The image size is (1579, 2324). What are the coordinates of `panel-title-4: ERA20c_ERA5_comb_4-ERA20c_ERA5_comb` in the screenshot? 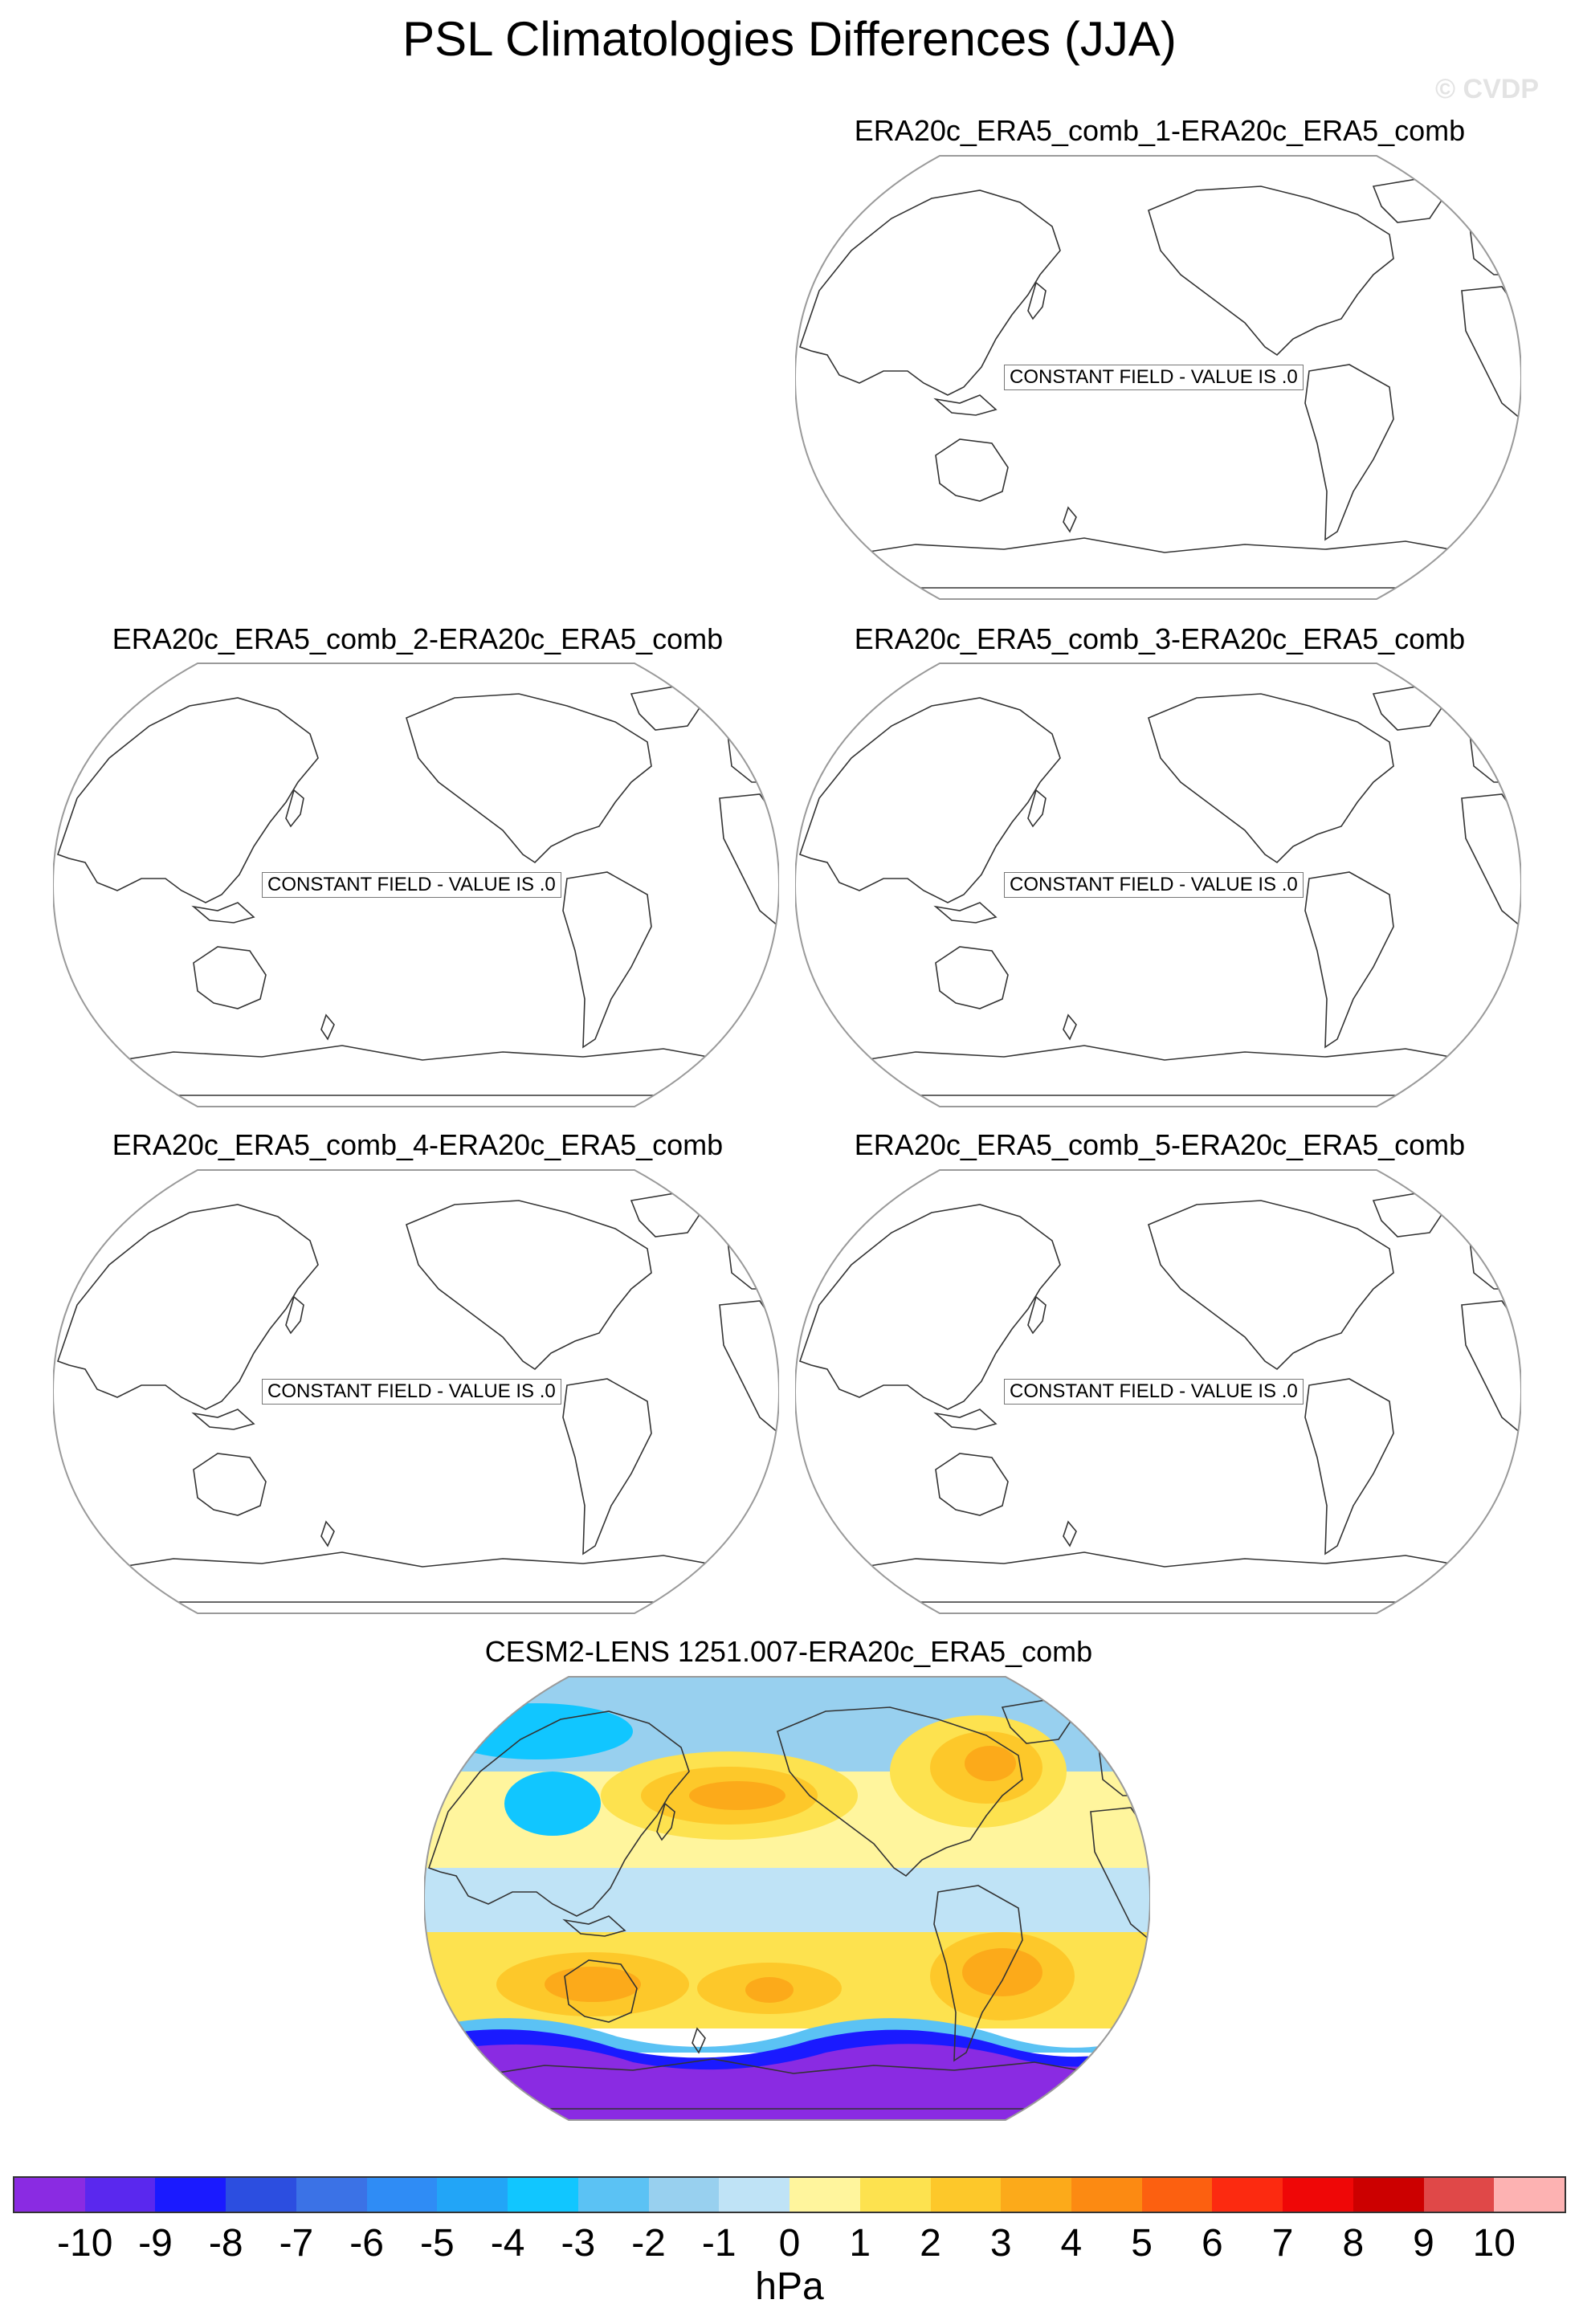 It's located at (418, 1145).